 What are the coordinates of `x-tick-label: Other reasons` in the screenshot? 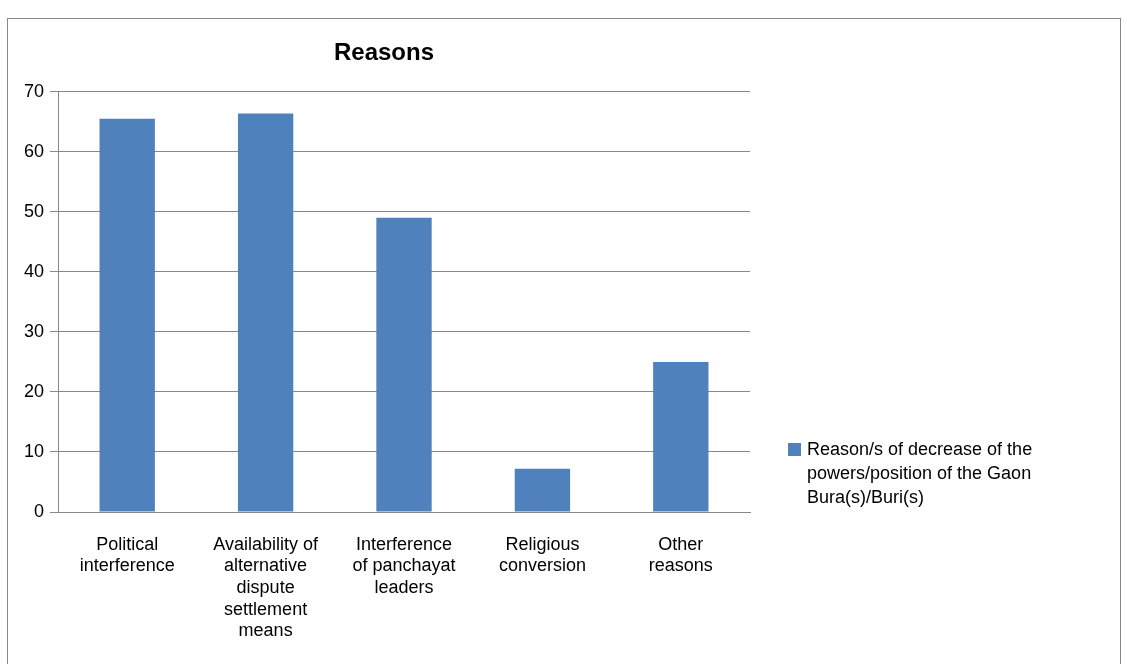 It's located at (680, 554).